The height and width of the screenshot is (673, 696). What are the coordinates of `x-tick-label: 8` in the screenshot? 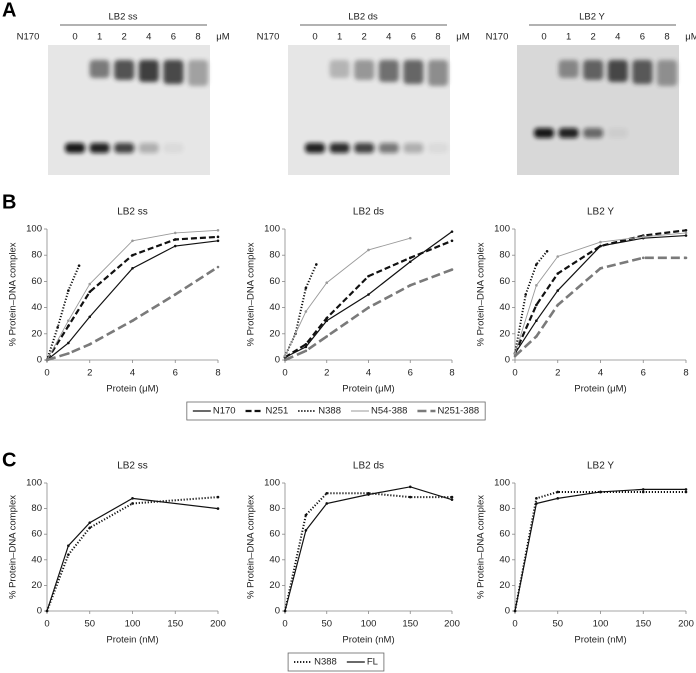 It's located at (451, 373).